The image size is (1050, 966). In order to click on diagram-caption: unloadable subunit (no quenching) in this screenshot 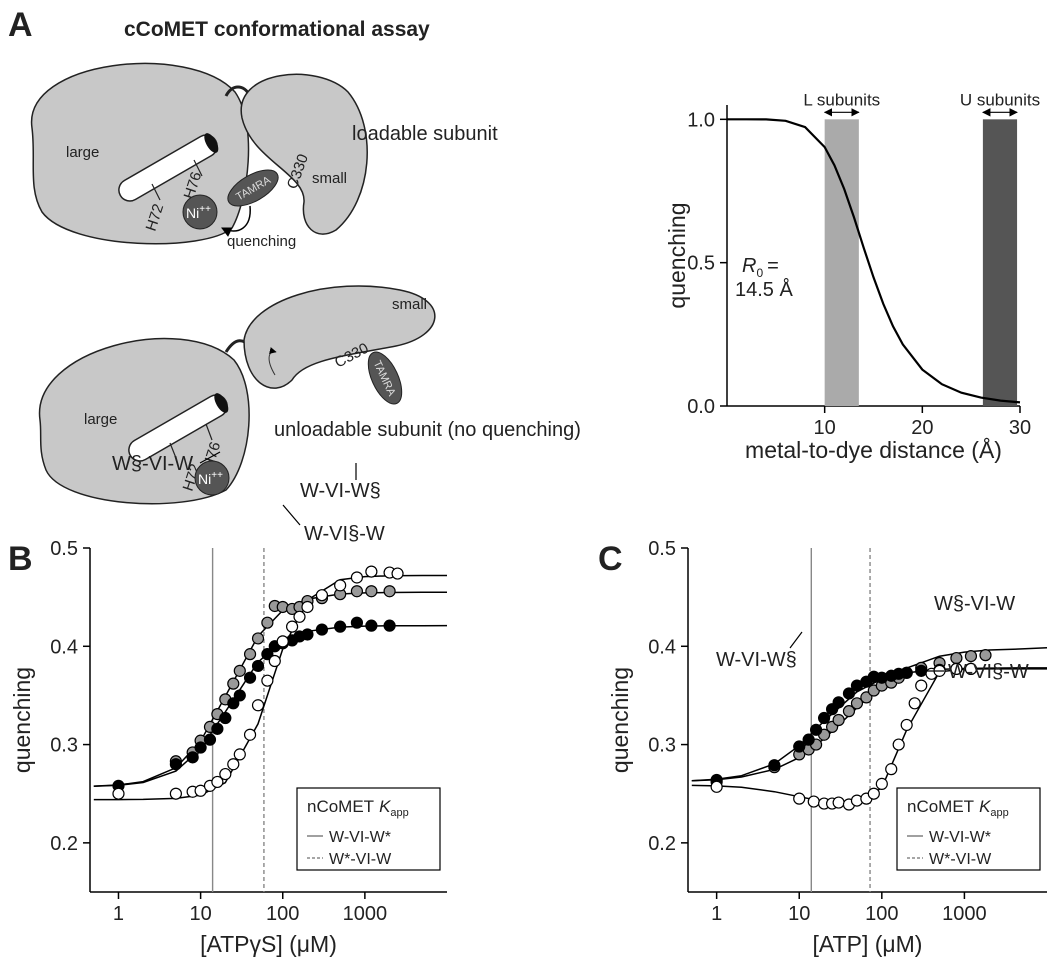, I will do `click(427, 430)`.